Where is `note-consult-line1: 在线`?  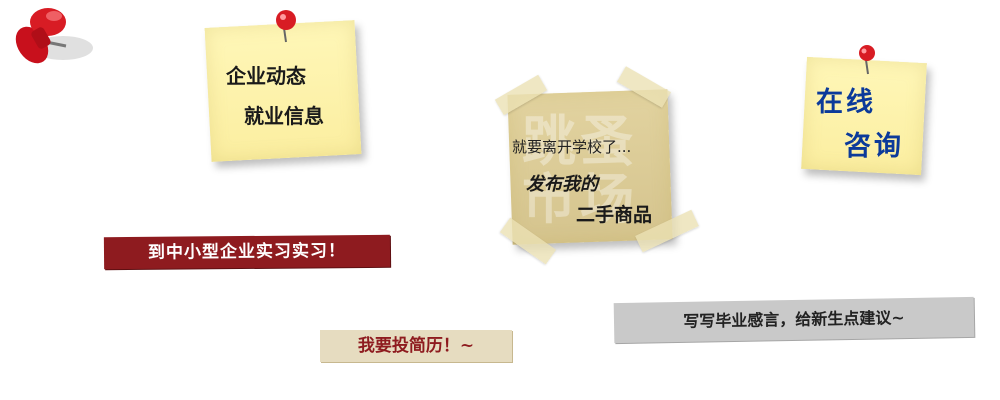 note-consult-line1: 在线 is located at coordinates (846, 99).